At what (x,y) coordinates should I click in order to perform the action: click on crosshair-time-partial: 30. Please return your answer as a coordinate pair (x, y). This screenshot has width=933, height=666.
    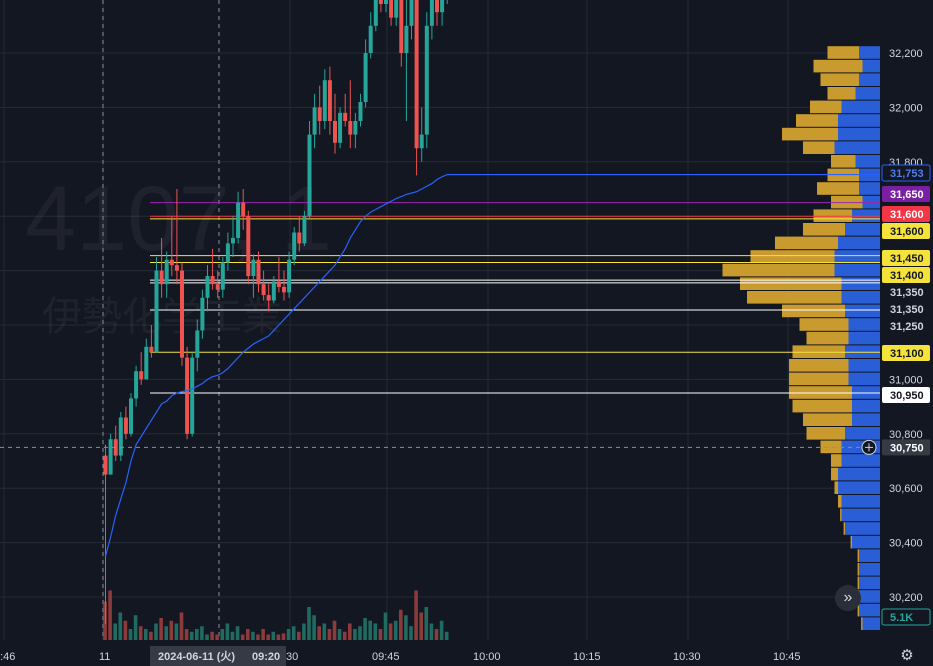
    Looking at the image, I should click on (292, 657).